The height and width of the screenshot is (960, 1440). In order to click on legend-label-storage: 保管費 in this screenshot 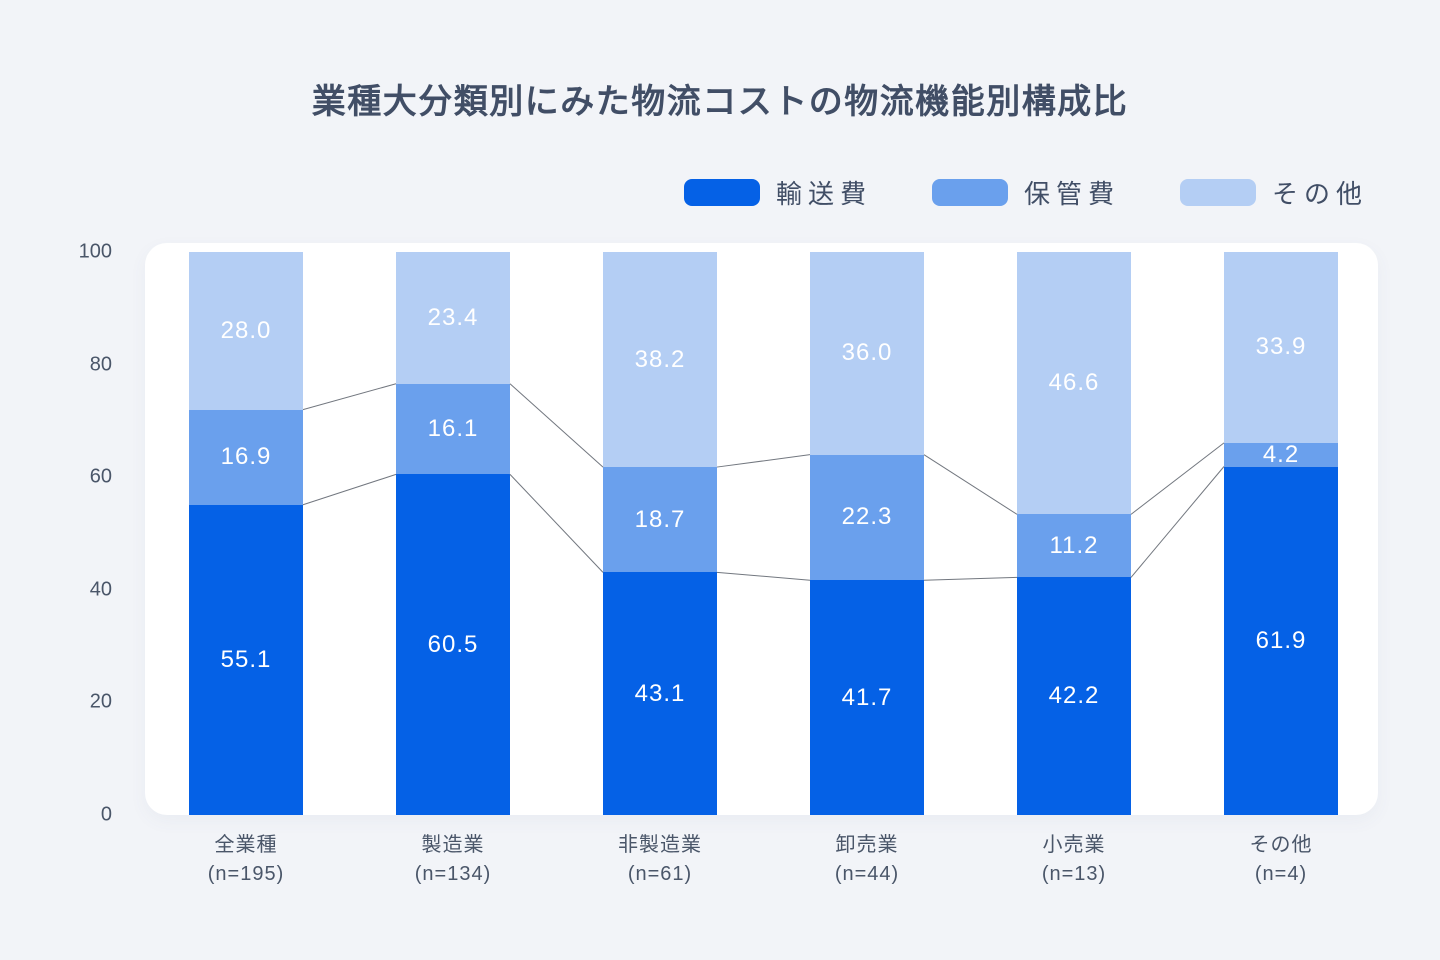, I will do `click(1071, 194)`.